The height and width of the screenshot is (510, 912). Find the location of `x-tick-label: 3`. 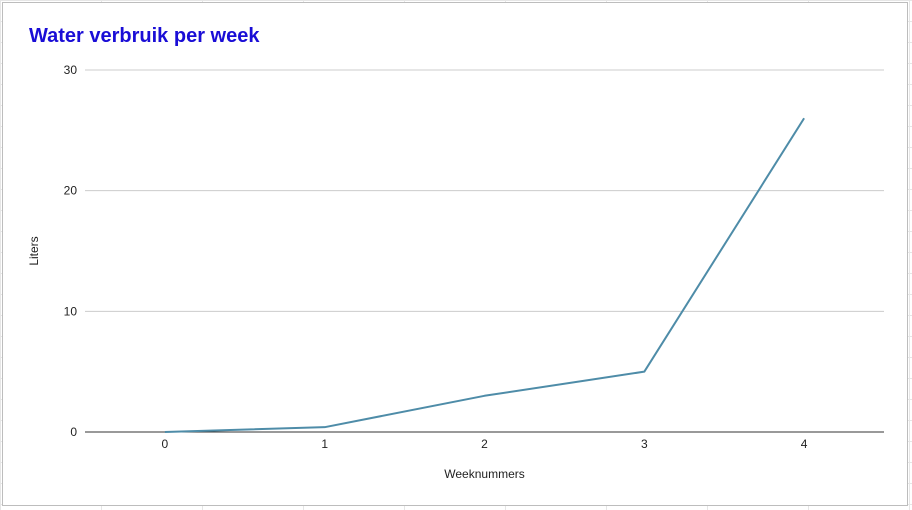

x-tick-label: 3 is located at coordinates (644, 444).